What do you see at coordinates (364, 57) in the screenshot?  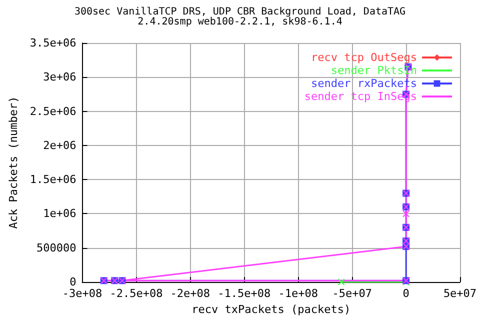 I see `legend-label: recv tcp OutSegs` at bounding box center [364, 57].